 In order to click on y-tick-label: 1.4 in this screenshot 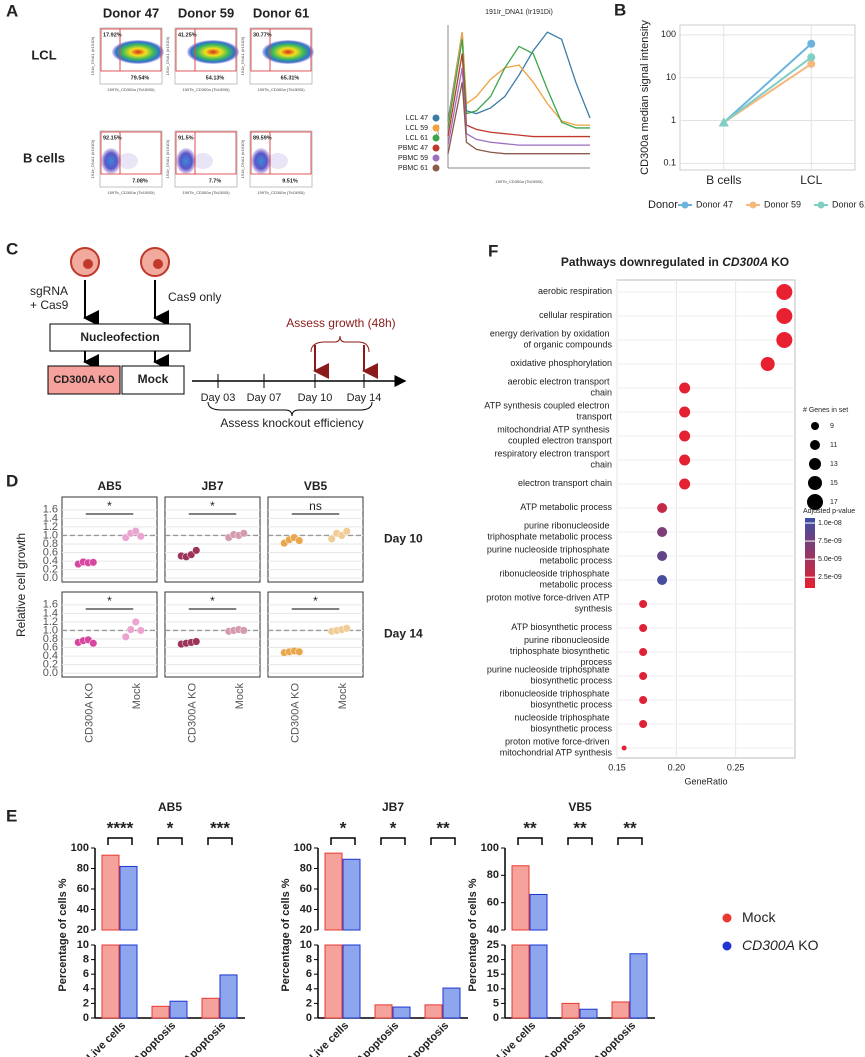, I will do `click(50, 613)`.